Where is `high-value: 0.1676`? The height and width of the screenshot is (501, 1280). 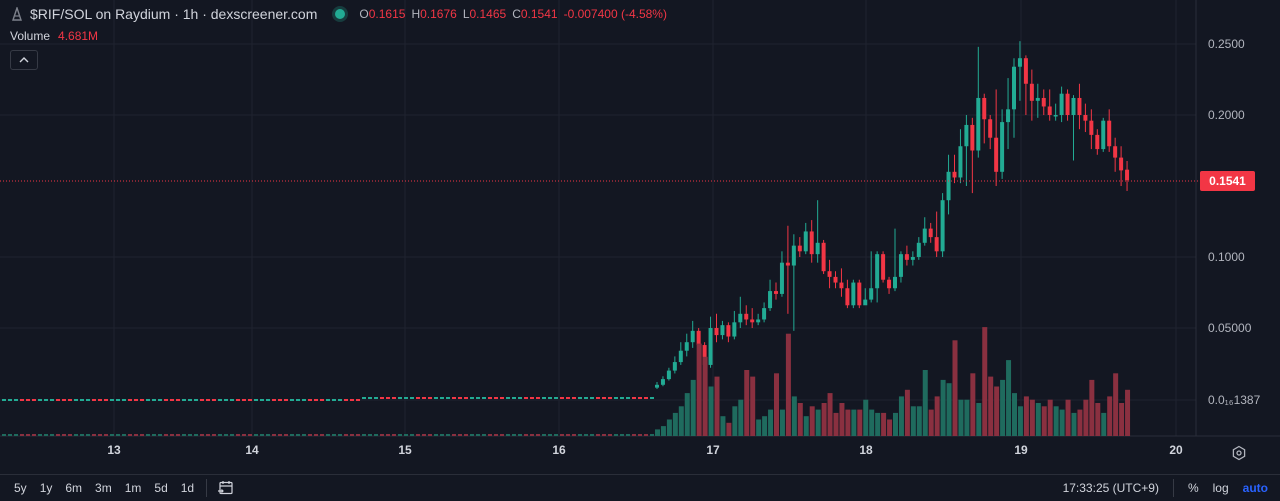
high-value: 0.1676 is located at coordinates (438, 14).